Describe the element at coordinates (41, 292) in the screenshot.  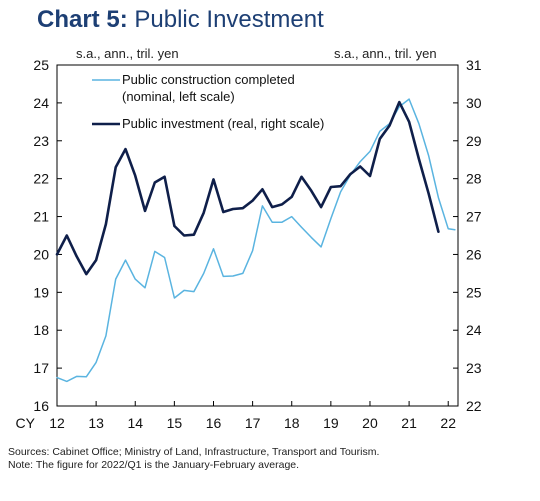
I see `left-tick-label: 19` at that location.